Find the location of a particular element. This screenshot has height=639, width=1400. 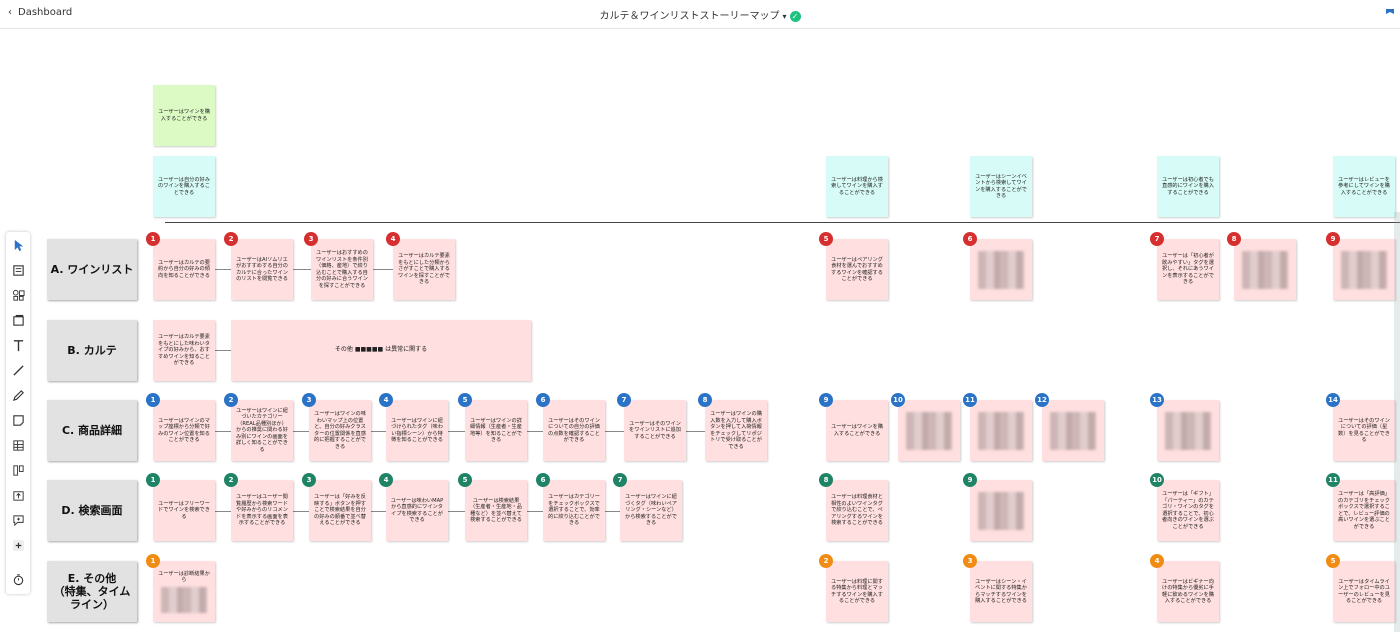

story-sticky: ユーザーはワインの詳細情報（生産者・生産地等）を知ることができる is located at coordinates (496, 430).